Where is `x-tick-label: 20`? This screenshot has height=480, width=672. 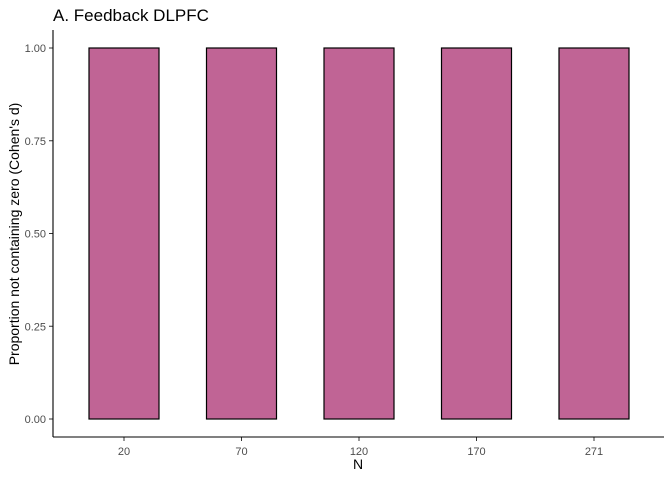 x-tick-label: 20 is located at coordinates (124, 452).